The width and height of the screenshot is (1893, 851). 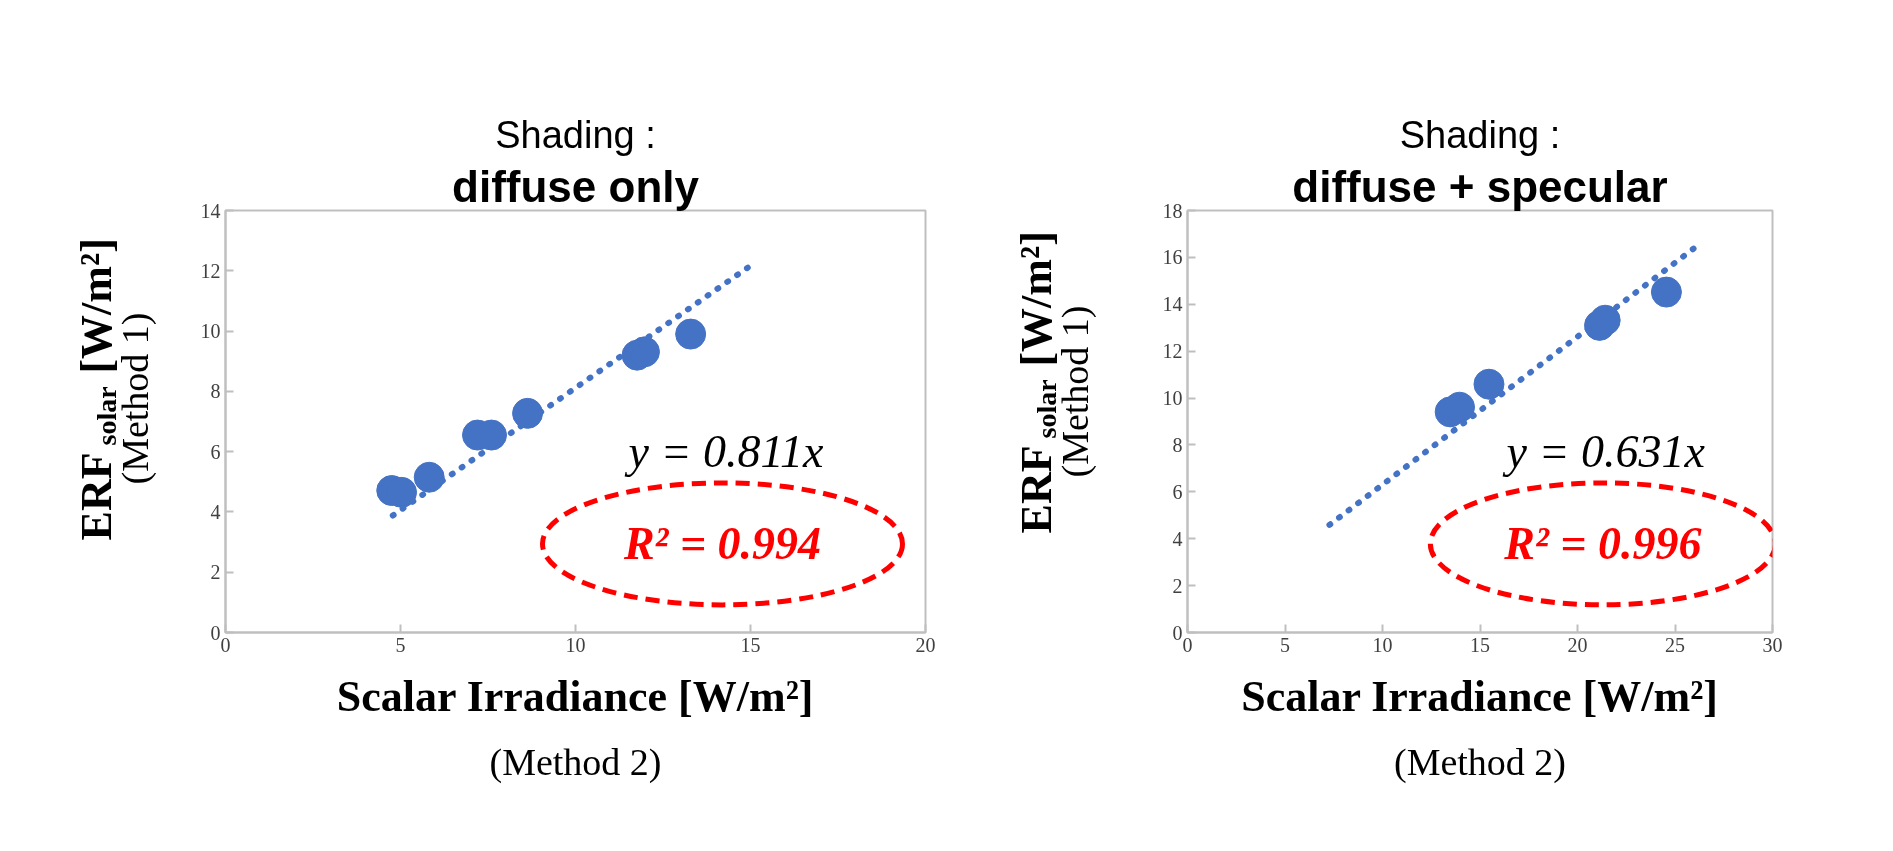 I want to click on x-tick-label: 30, so click(x=1772, y=644).